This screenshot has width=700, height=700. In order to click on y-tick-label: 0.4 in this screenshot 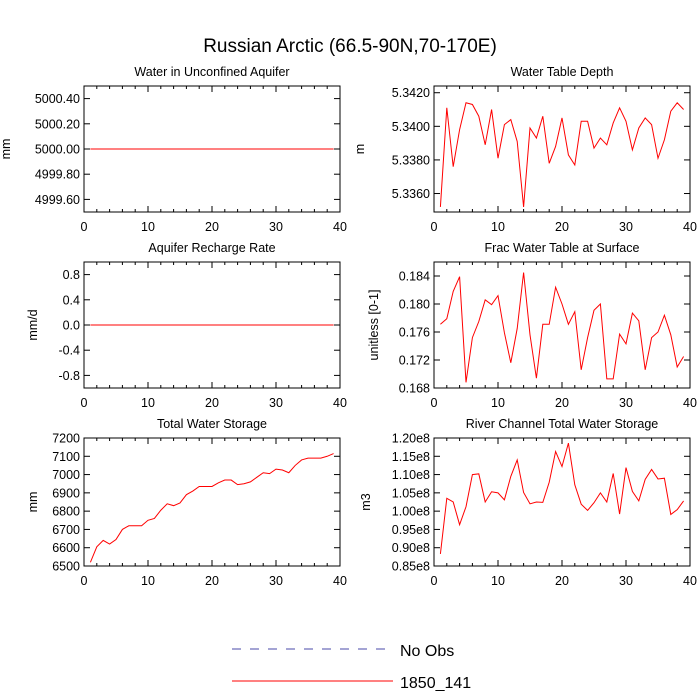, I will do `click(71, 300)`.